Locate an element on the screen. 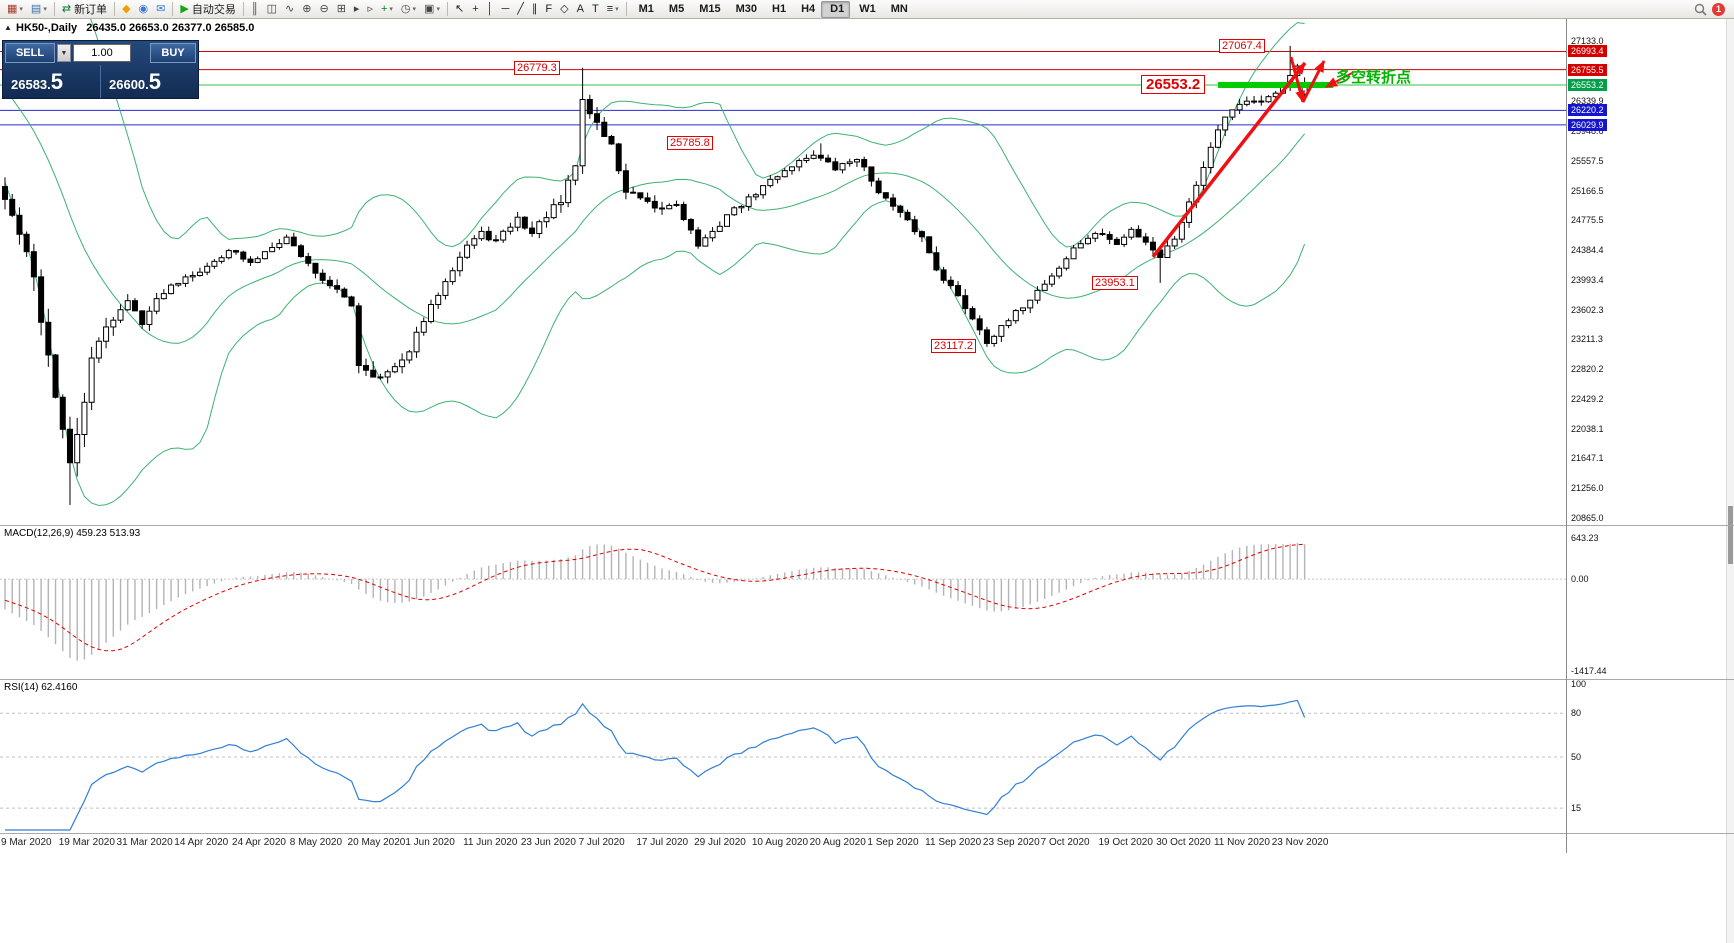 This screenshot has height=943, width=1734. profiles-icon-dropdown: ▾ is located at coordinates (45, 9).